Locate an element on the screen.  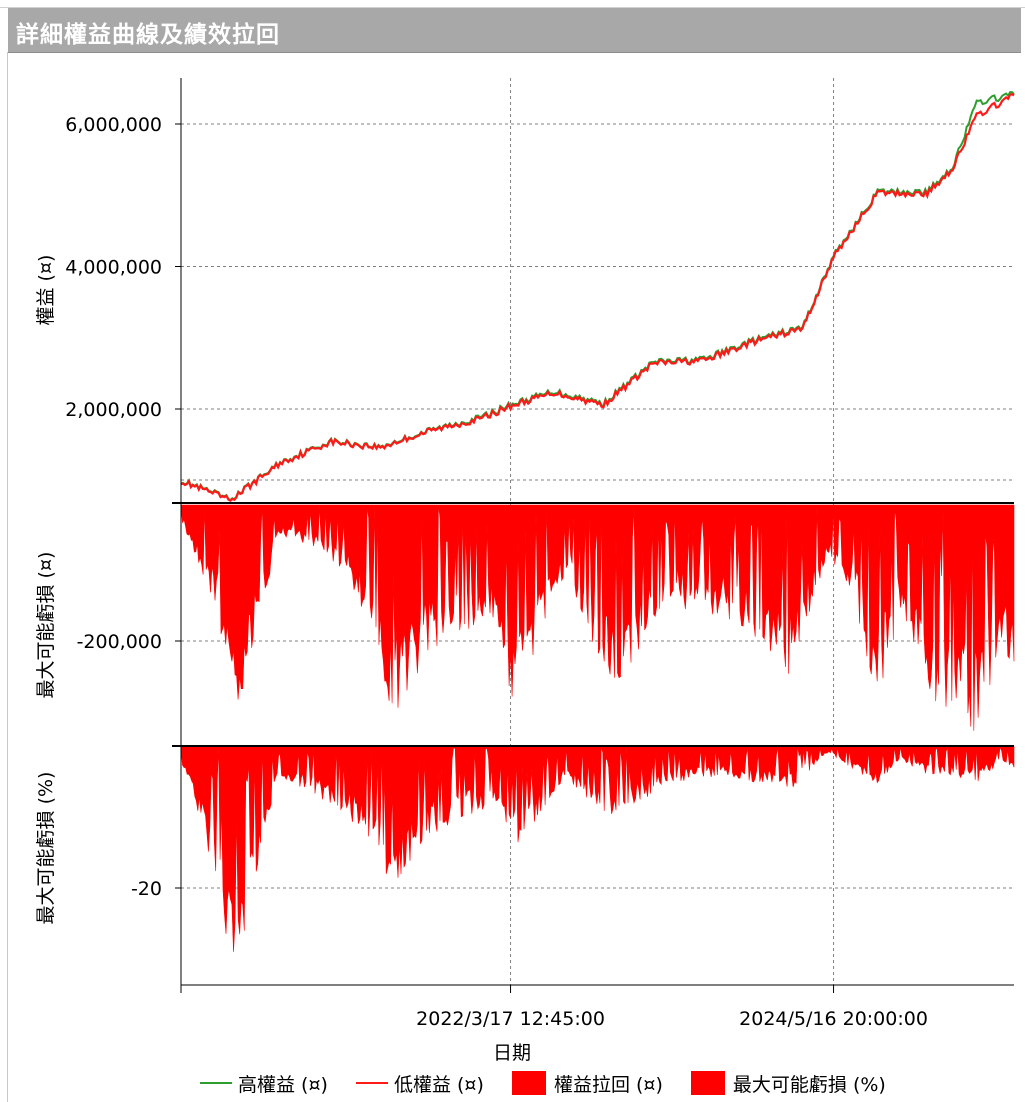
x-tick-label: 2024/5/16 20:00:00 is located at coordinates (833, 1019).